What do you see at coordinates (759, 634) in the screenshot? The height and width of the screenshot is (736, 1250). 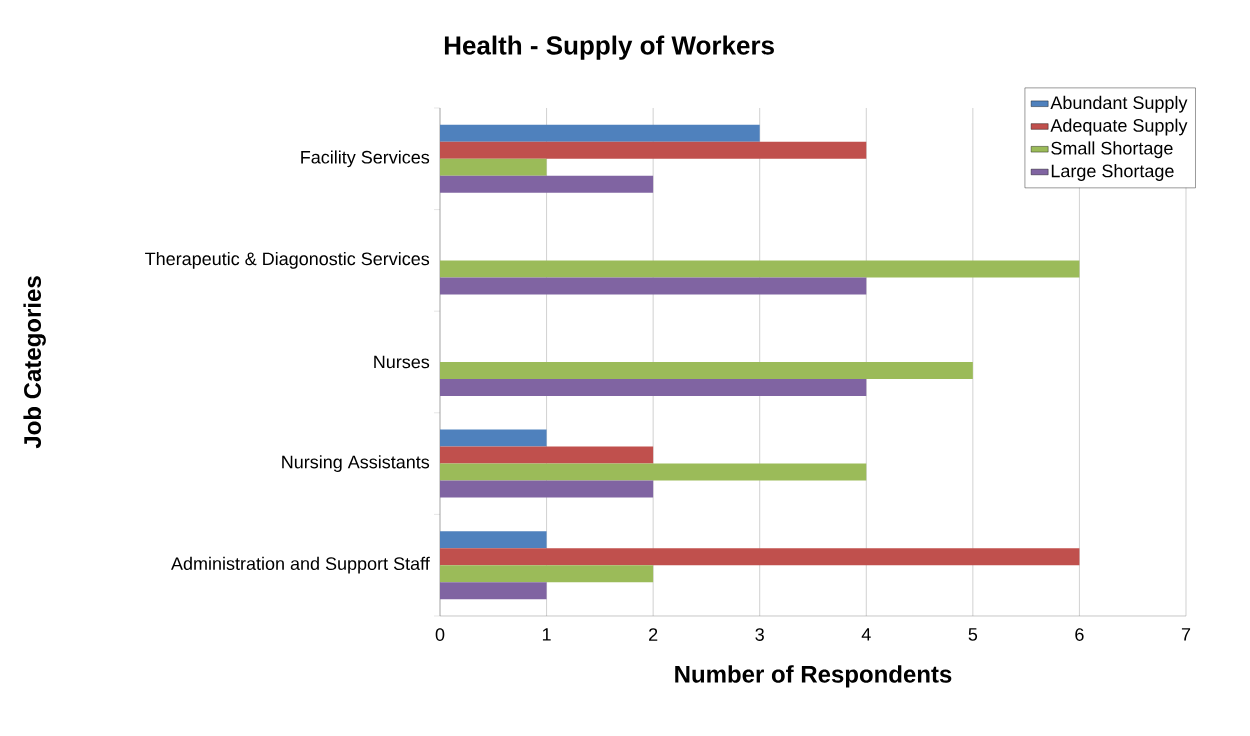 I see `x-tick-label: 3` at bounding box center [759, 634].